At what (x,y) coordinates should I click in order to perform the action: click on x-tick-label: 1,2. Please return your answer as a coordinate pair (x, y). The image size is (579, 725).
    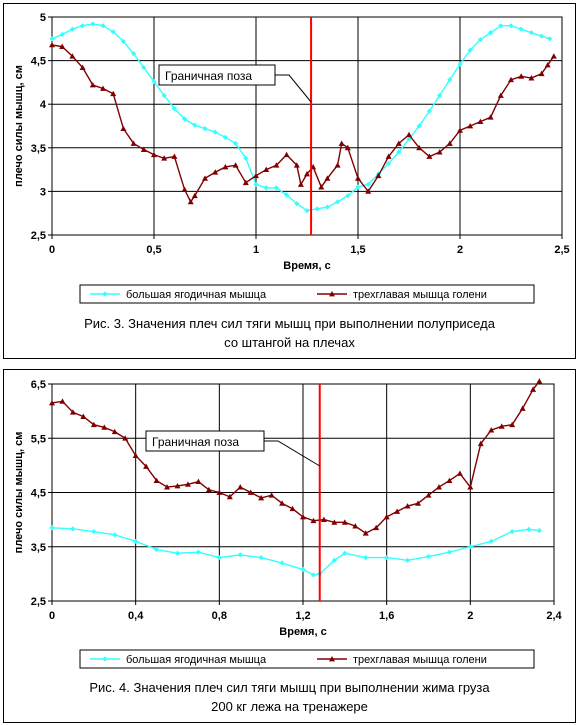
    Looking at the image, I should click on (302, 616).